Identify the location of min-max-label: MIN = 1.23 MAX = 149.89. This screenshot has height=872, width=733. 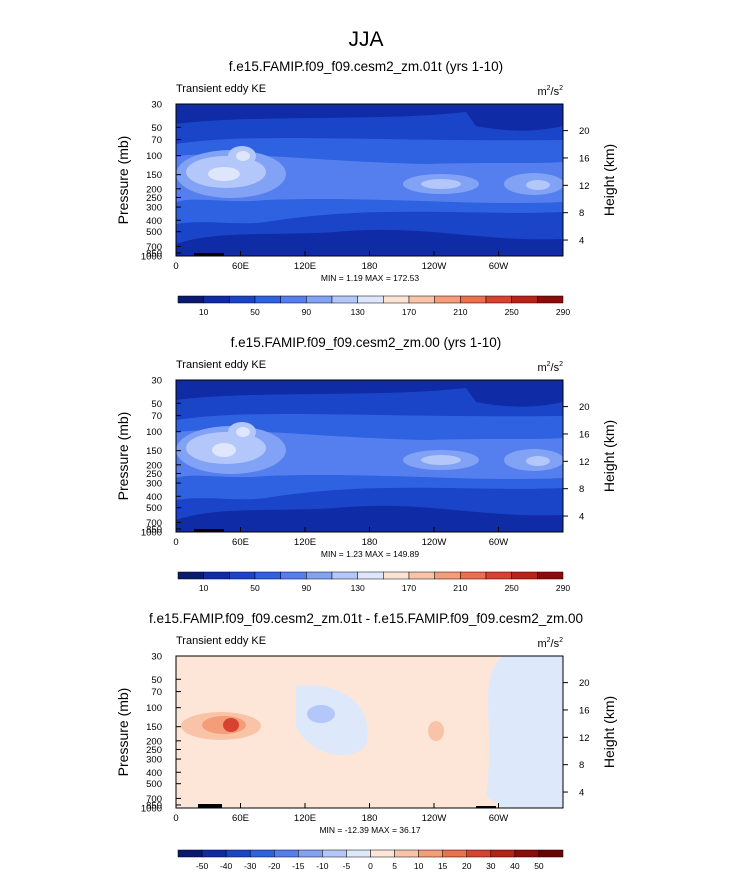
(370, 554).